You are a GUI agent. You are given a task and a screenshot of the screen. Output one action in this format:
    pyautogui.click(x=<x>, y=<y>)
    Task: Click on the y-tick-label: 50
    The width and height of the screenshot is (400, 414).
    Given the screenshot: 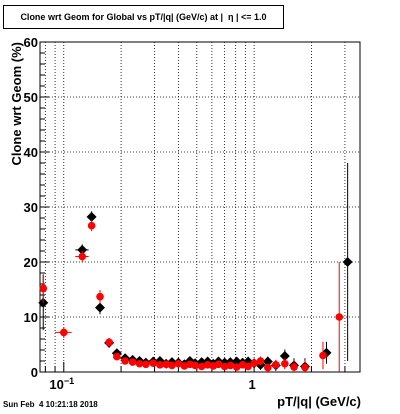 What is the action you would take?
    pyautogui.click(x=31, y=97)
    